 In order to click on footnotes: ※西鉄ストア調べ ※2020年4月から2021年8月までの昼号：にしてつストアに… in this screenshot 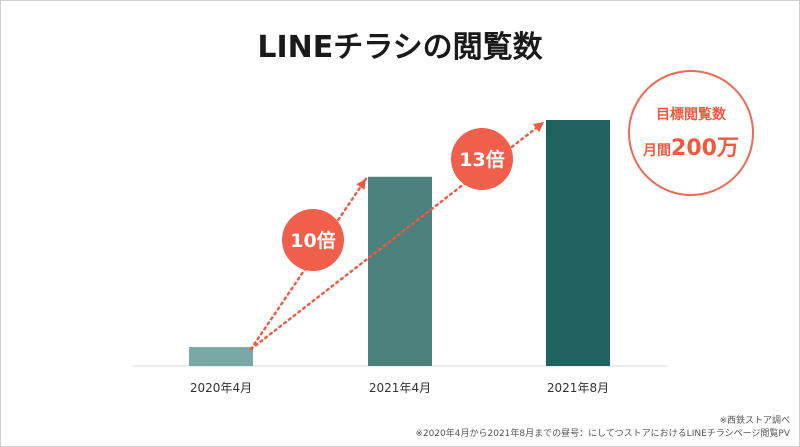, I will do `click(602, 428)`.